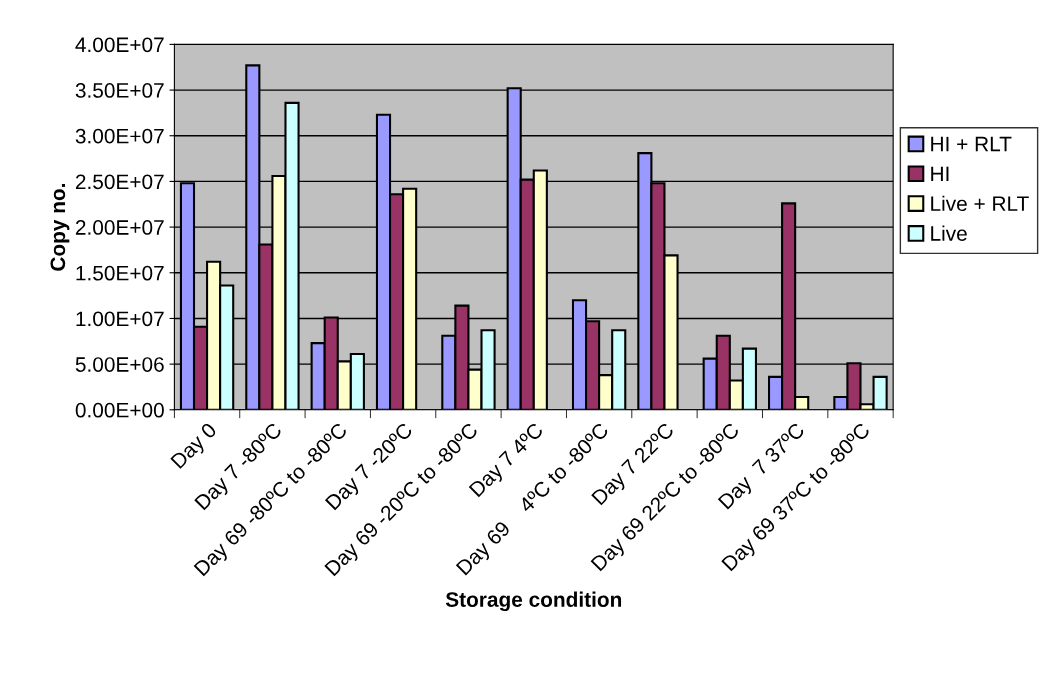 This screenshot has height=683, width=1057. I want to click on y-tick-label: 3.50E+07, so click(119, 90).